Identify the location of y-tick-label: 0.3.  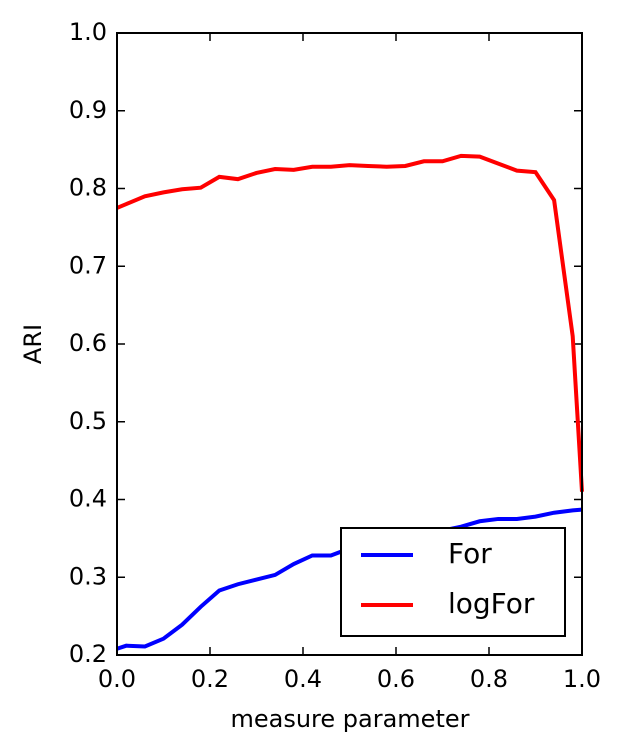
(88, 576).